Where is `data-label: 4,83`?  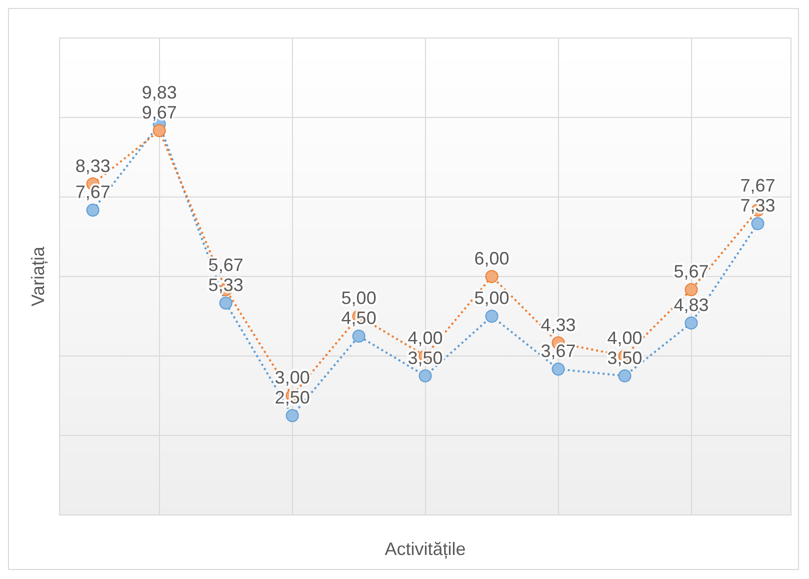 data-label: 4,83 is located at coordinates (691, 304).